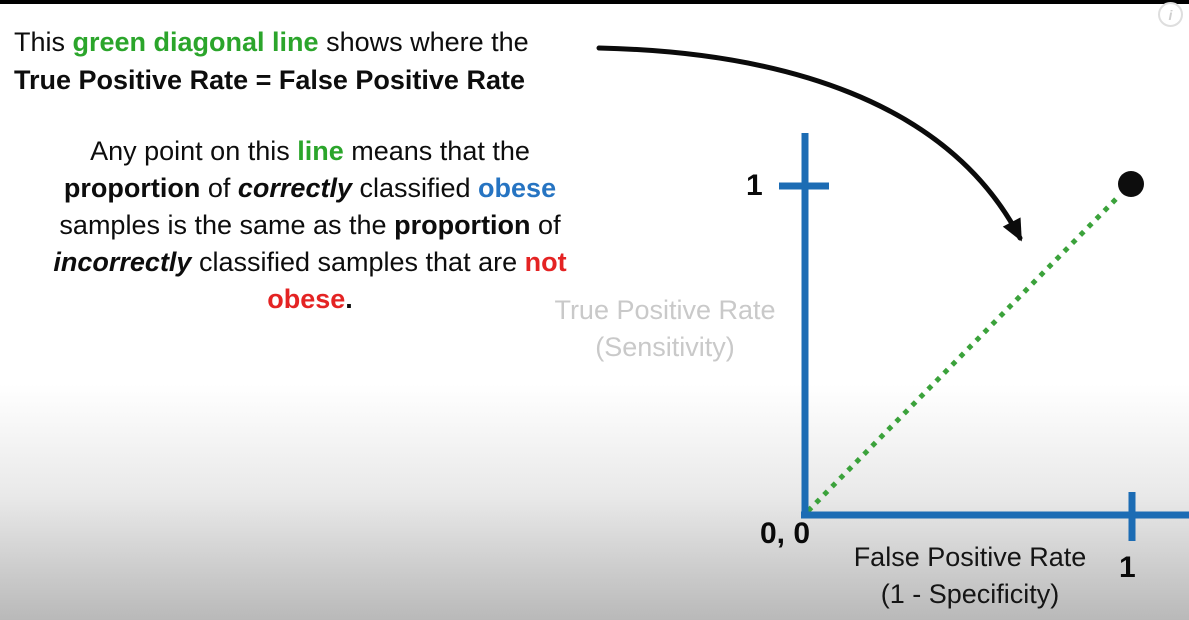 This screenshot has width=1189, height=620. Describe the element at coordinates (349, 299) in the screenshot. I see `text-segment: .` at that location.